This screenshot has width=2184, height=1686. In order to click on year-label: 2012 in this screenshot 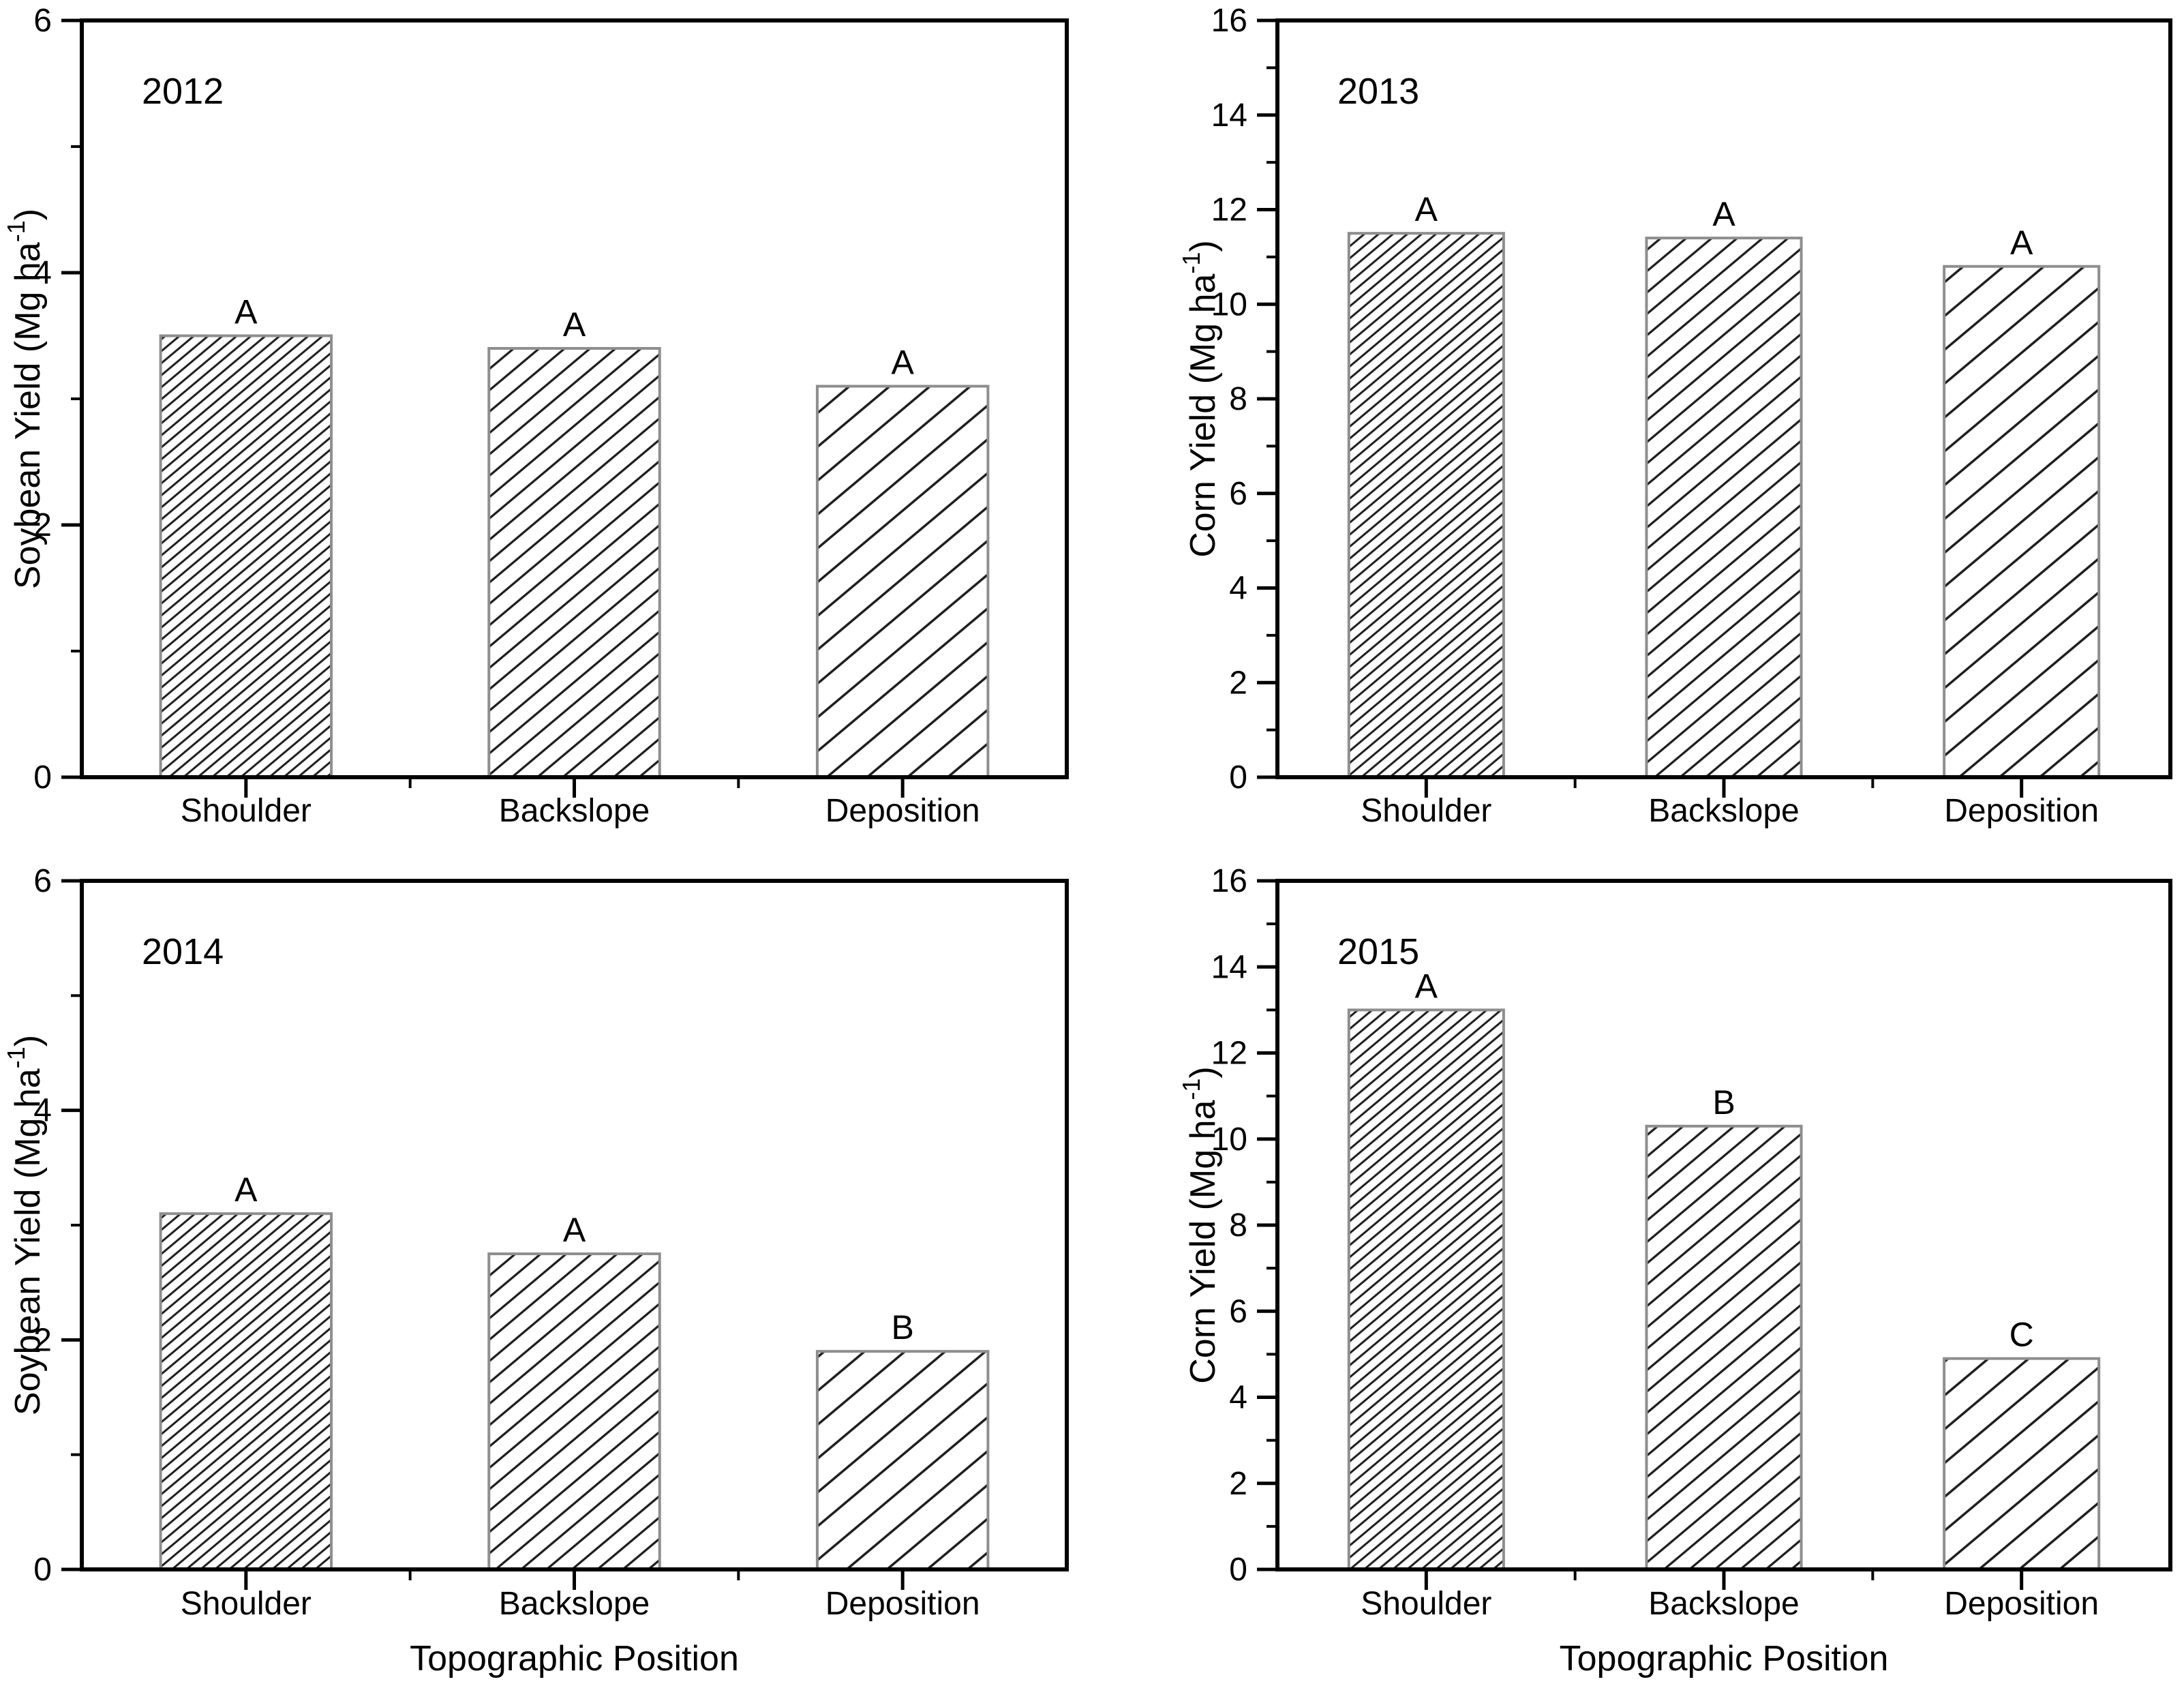, I will do `click(183, 91)`.